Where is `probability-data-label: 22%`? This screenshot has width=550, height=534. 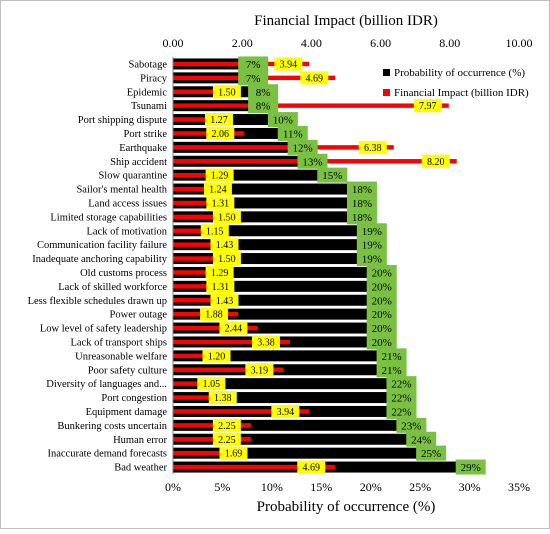
probability-data-label: 22% is located at coordinates (401, 412).